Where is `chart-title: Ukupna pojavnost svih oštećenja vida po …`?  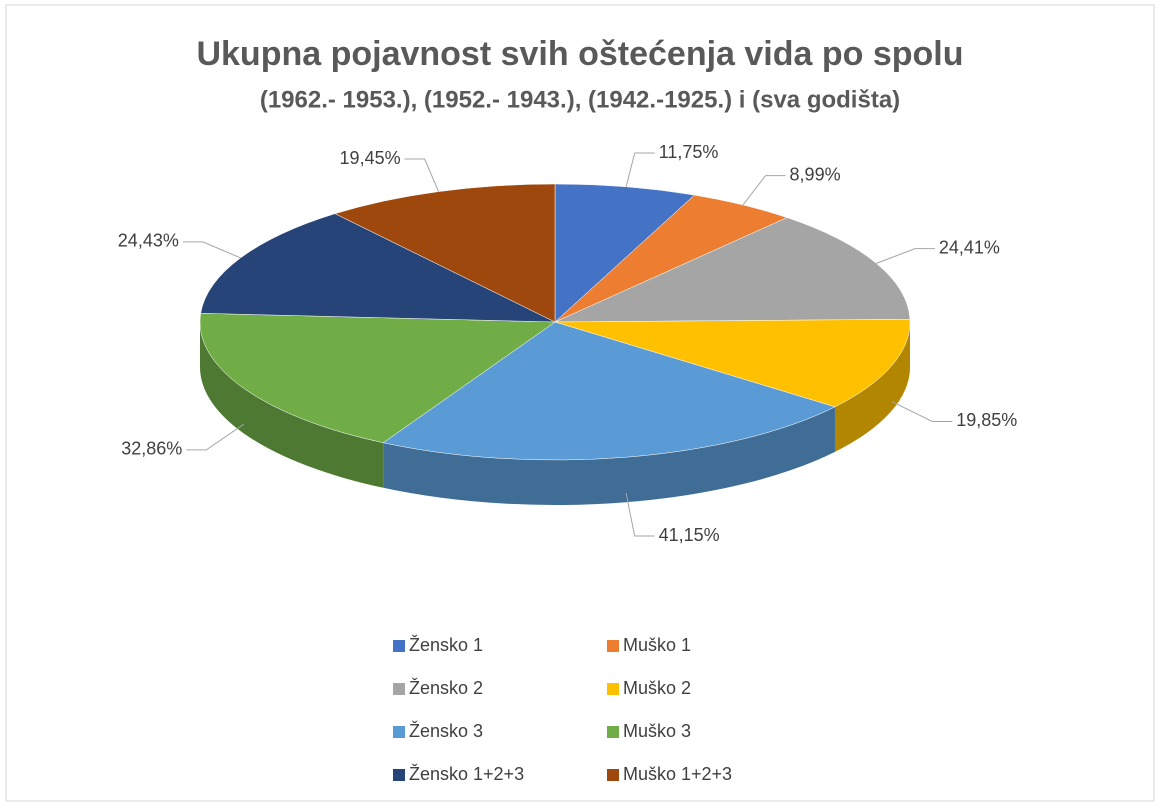
chart-title: Ukupna pojavnost svih oštećenja vida po … is located at coordinates (579, 54).